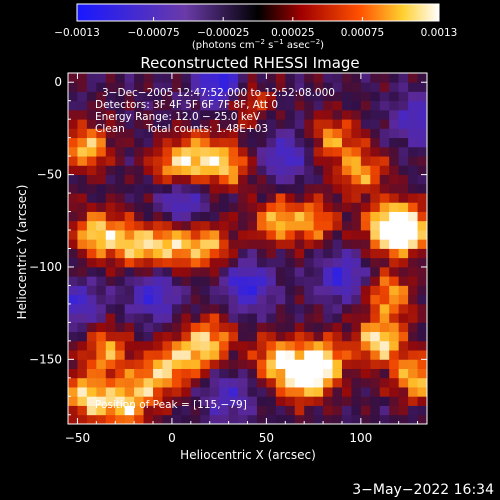  What do you see at coordinates (77, 438) in the screenshot?
I see `x-tick-label: −50` at bounding box center [77, 438].